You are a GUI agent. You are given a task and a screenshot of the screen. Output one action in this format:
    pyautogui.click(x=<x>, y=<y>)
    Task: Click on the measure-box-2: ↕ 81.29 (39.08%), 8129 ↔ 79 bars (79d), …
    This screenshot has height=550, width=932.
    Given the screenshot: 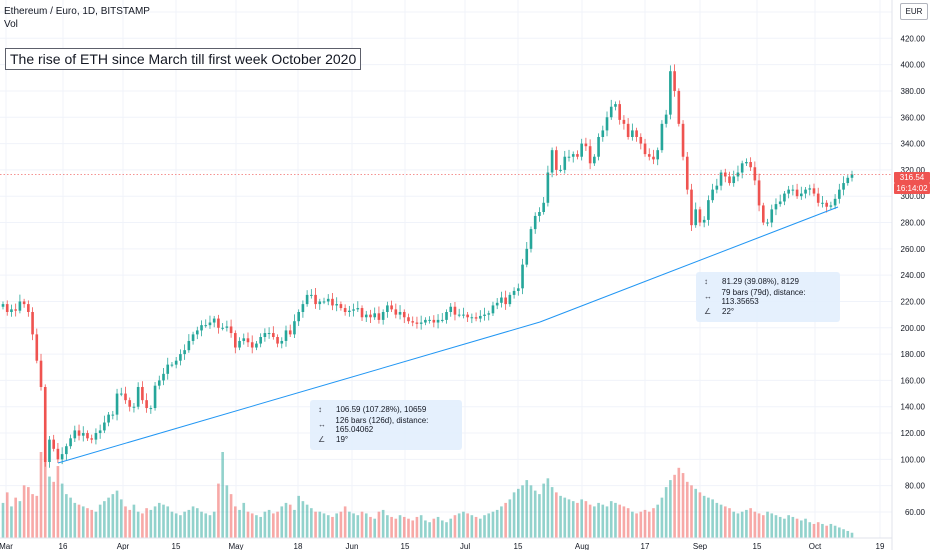 What is the action you would take?
    pyautogui.click(x=768, y=297)
    